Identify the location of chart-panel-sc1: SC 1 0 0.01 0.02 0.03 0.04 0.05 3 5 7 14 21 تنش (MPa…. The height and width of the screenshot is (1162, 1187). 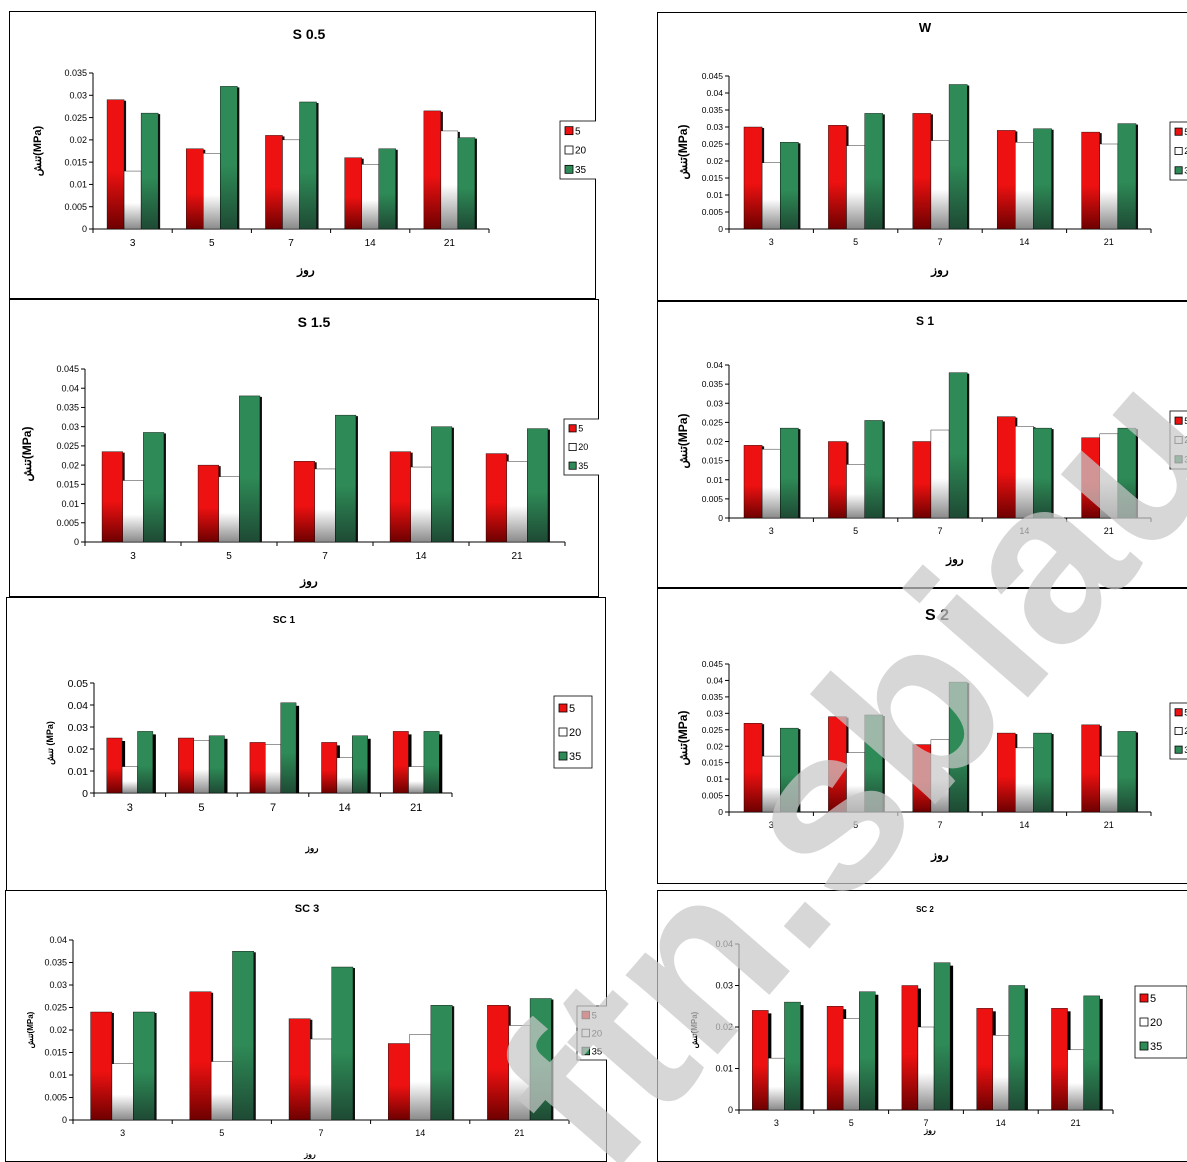
(306, 744).